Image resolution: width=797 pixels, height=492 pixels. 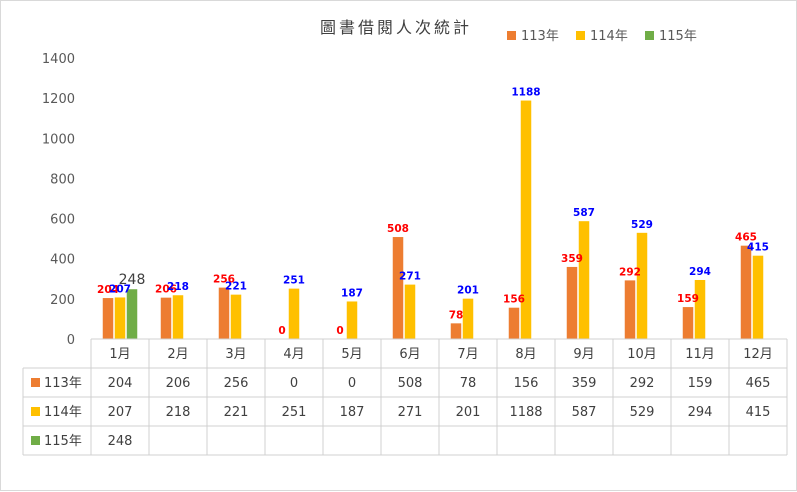 I want to click on data-label: 508, so click(x=398, y=229).